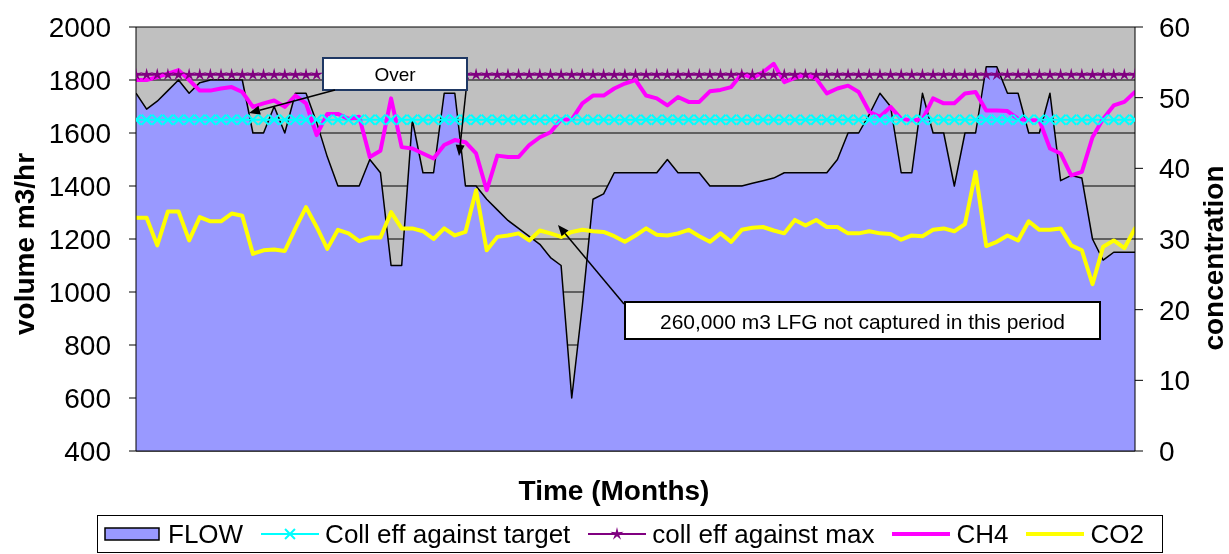  Describe the element at coordinates (448, 534) in the screenshot. I see `legend-label: Coll eff against target` at that location.